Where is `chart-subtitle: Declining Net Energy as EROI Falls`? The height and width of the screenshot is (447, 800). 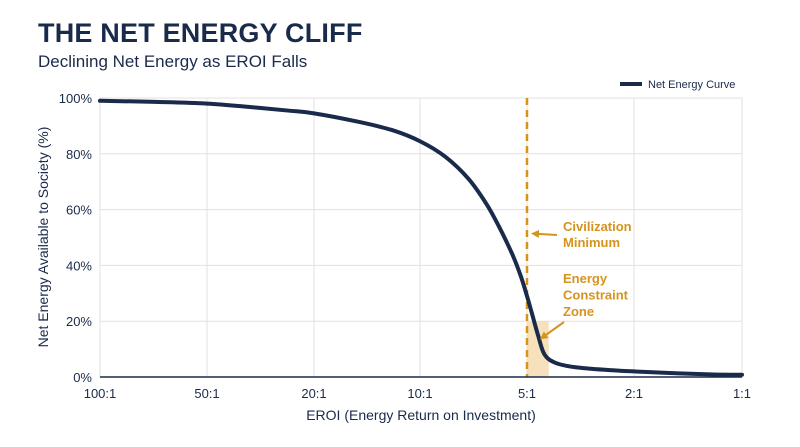
chart-subtitle: Declining Net Energy as EROI Falls is located at coordinates (173, 61).